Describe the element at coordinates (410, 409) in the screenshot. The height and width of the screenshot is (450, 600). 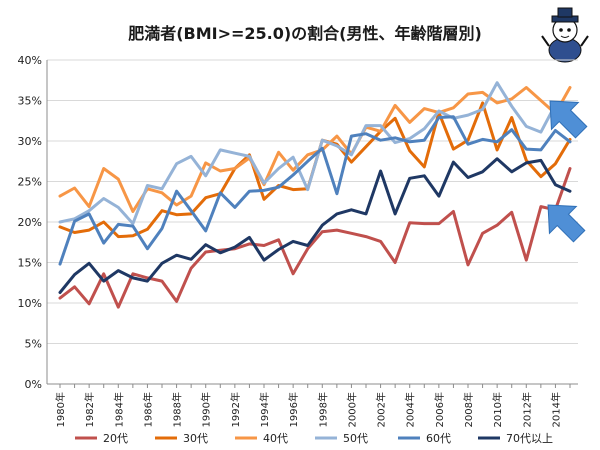
I see `x-tick-label: 2004年` at that location.